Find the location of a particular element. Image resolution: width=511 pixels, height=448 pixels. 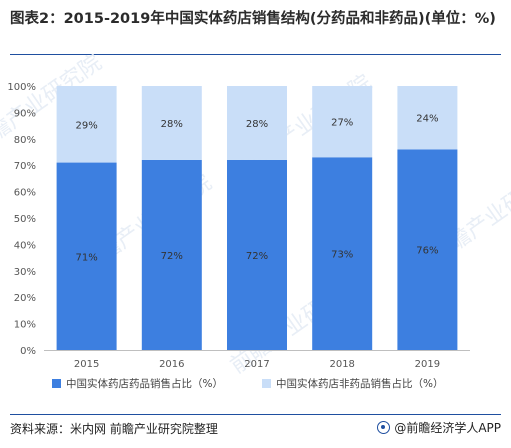

data-label: 29% is located at coordinates (86, 125).